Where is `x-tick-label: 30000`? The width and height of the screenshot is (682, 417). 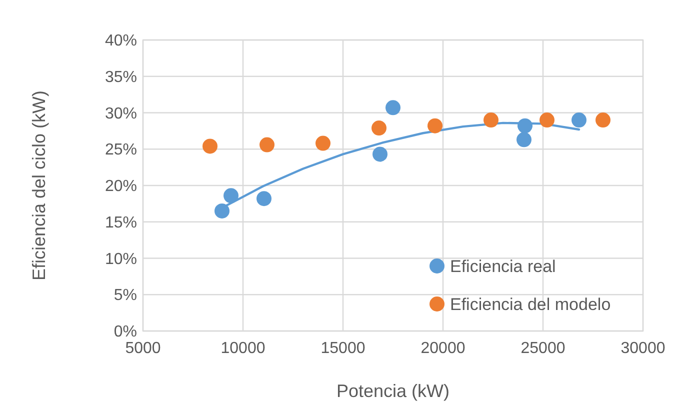
x-tick-label: 30000 is located at coordinates (643, 348).